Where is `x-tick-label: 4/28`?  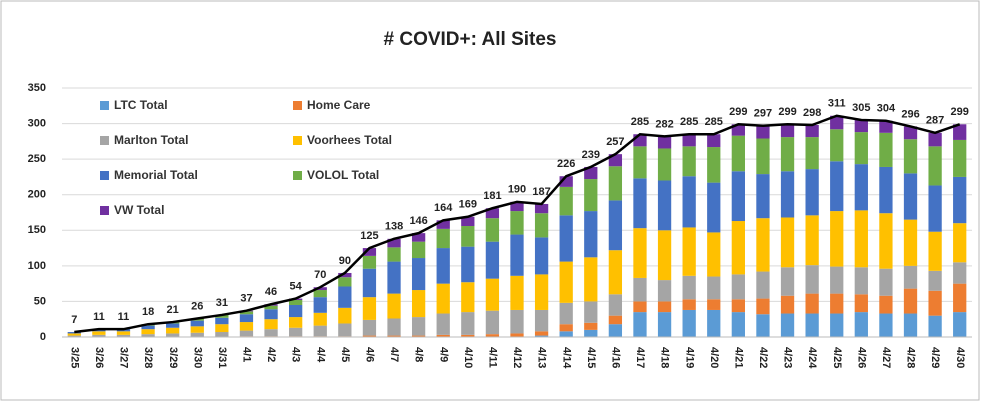 x-tick-label: 4/28 is located at coordinates (911, 357).